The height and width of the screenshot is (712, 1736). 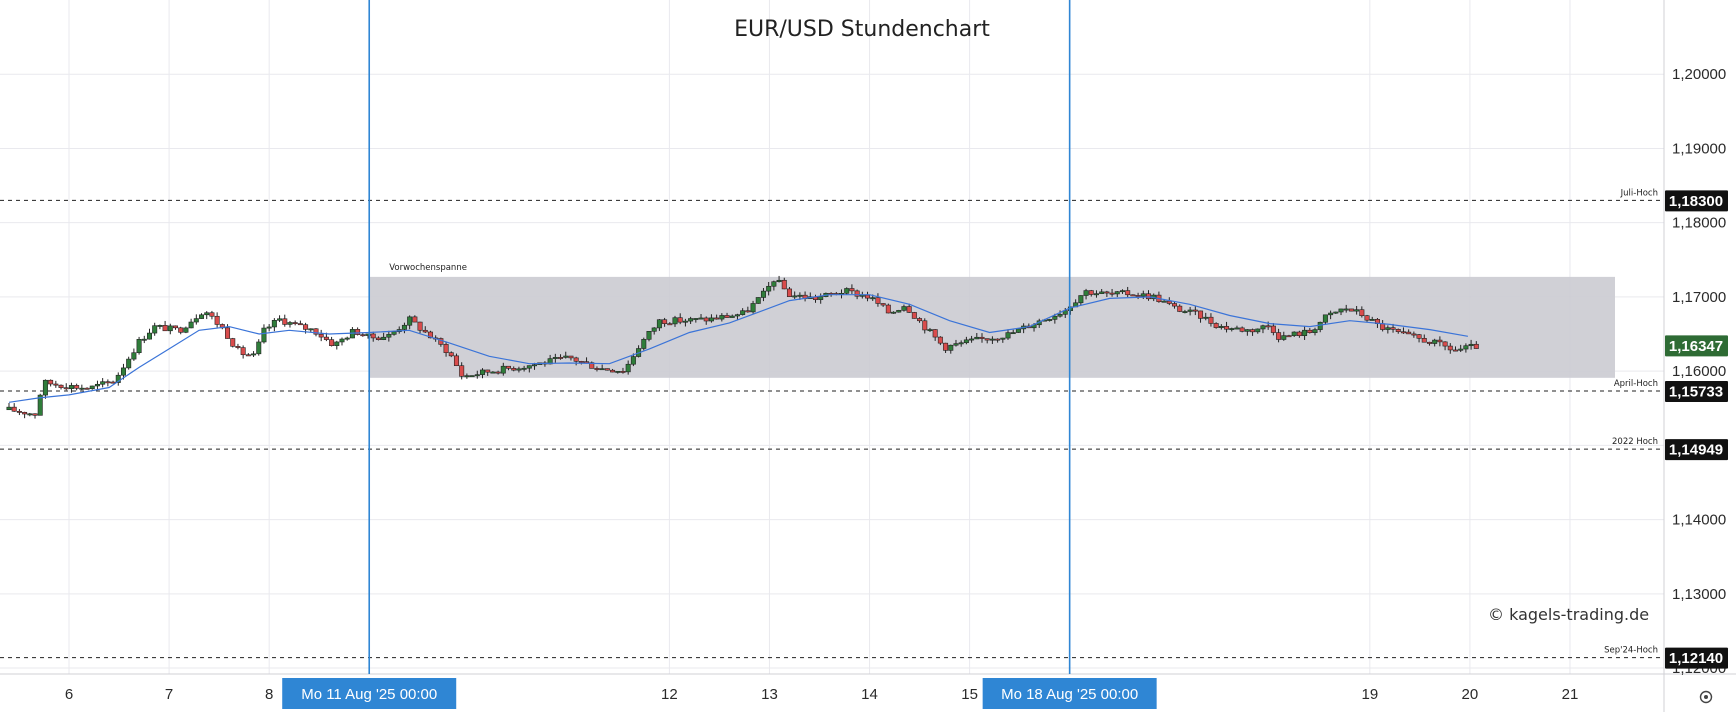 I want to click on x-tick-label: 20, so click(x=1470, y=694).